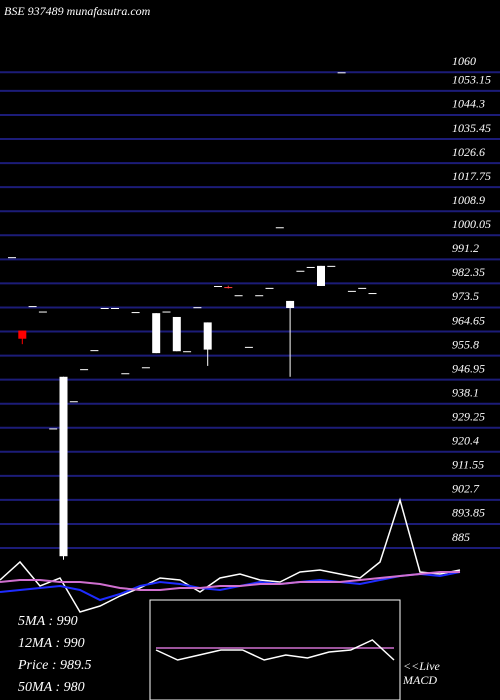  Describe the element at coordinates (465, 441) in the screenshot. I see `y-tick-label: 920.4` at that location.